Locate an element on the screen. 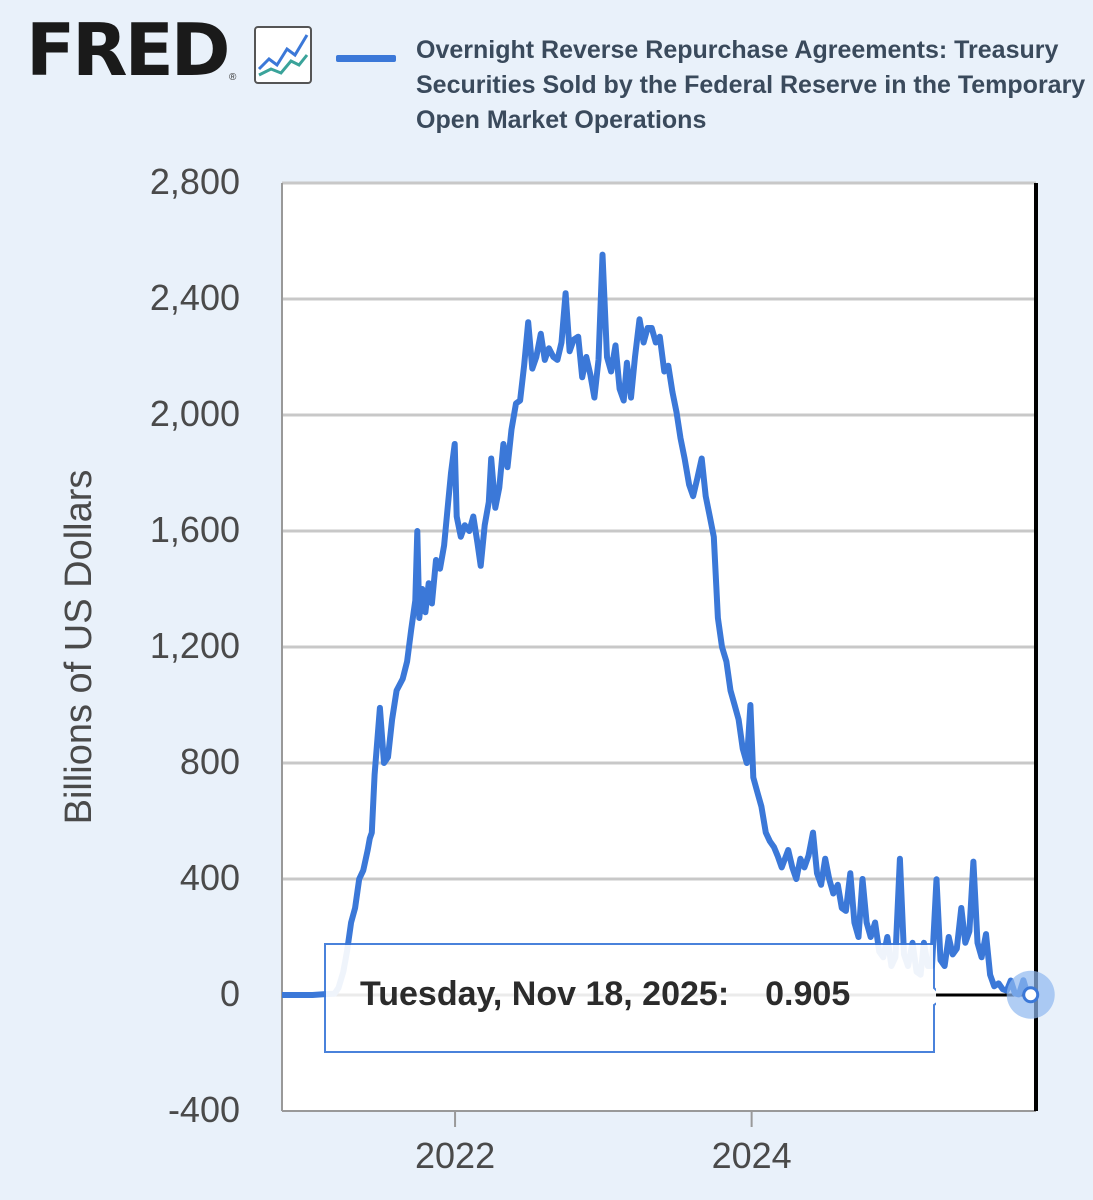  y-tick-label: 800 is located at coordinates (210, 761).